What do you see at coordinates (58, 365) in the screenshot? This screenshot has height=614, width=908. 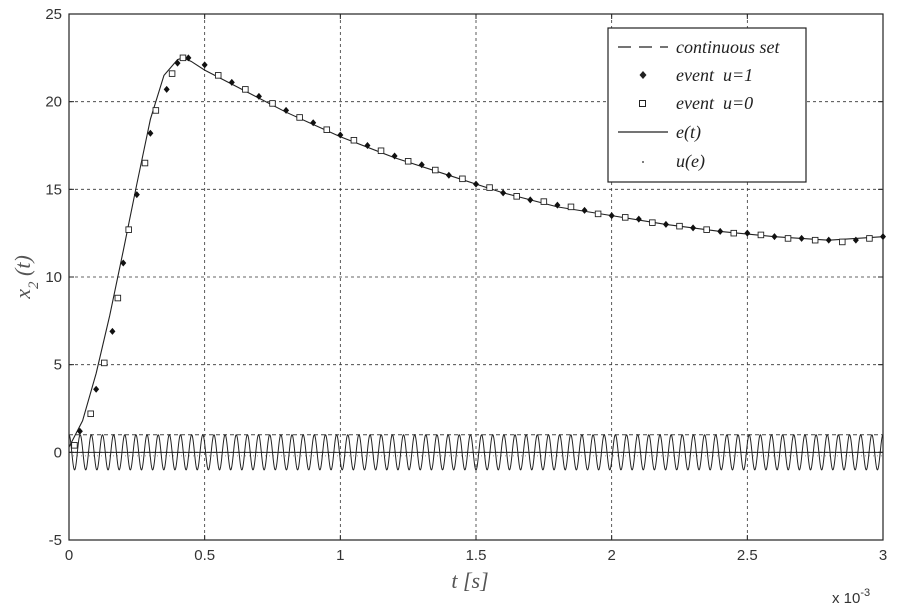 I see `y-tick-label: 5` at bounding box center [58, 365].